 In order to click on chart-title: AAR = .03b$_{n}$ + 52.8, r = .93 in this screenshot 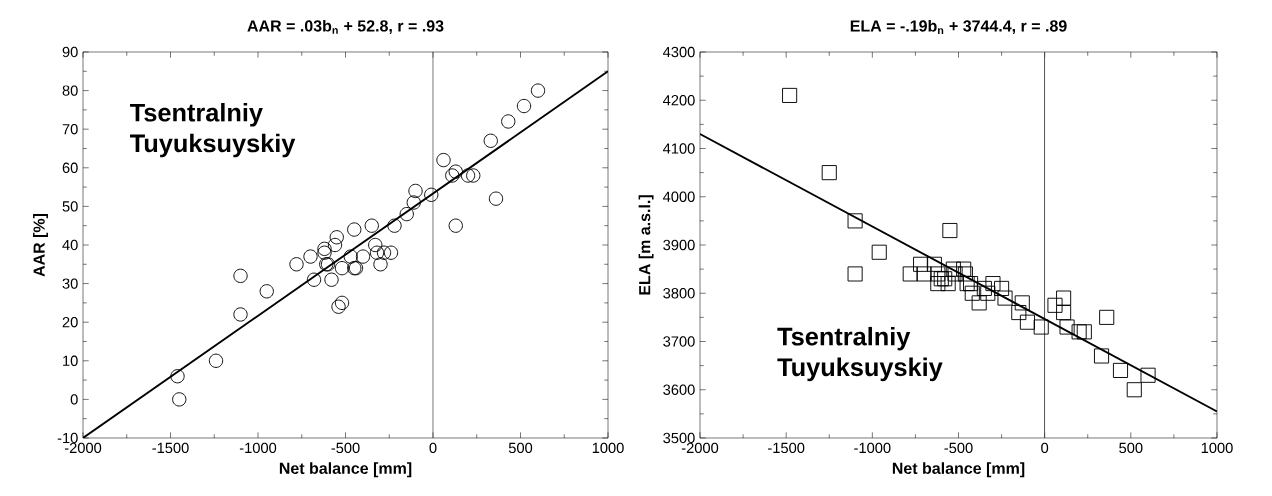, I will do `click(345, 26)`.